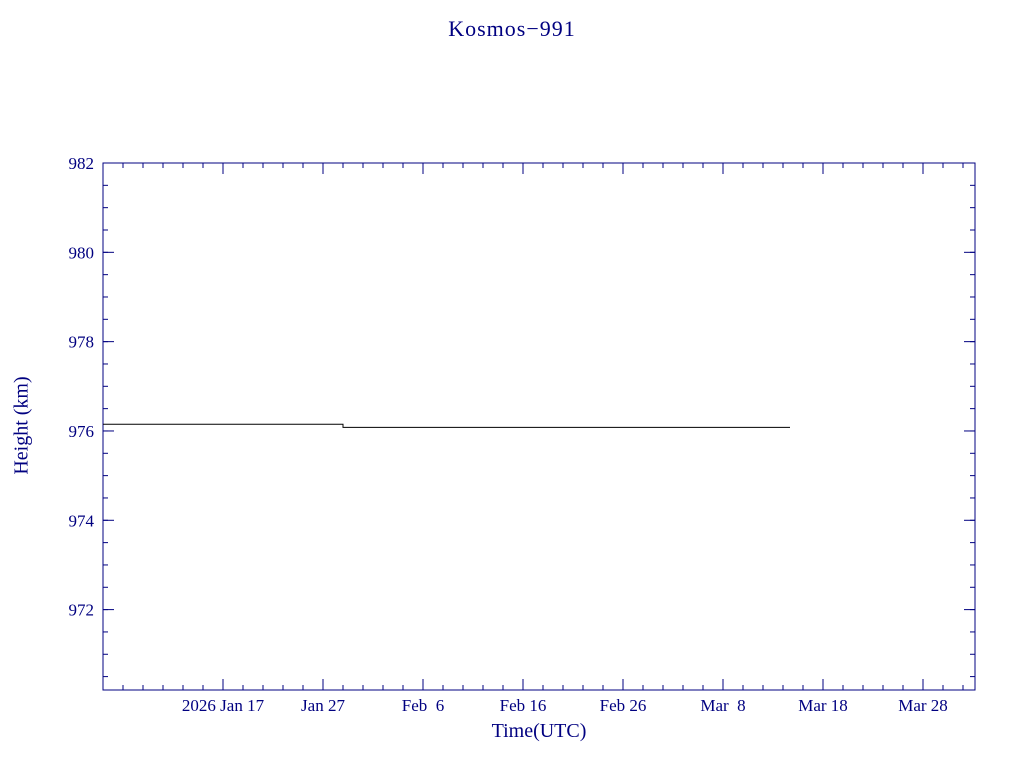 This screenshot has width=1024, height=768. Describe the element at coordinates (539, 731) in the screenshot. I see `x-axis-title: Time(UTC)` at that location.